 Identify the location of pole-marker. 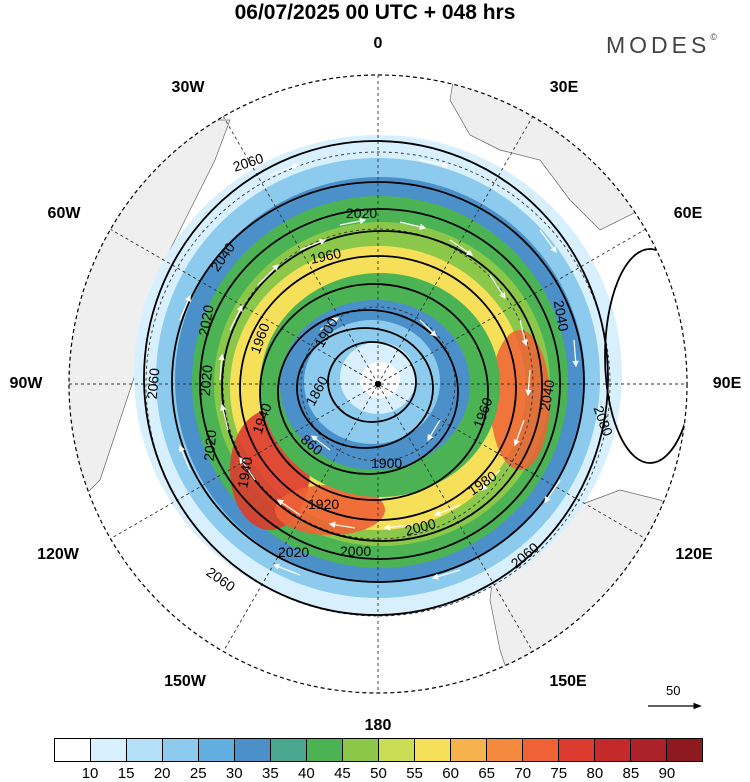
(378, 384).